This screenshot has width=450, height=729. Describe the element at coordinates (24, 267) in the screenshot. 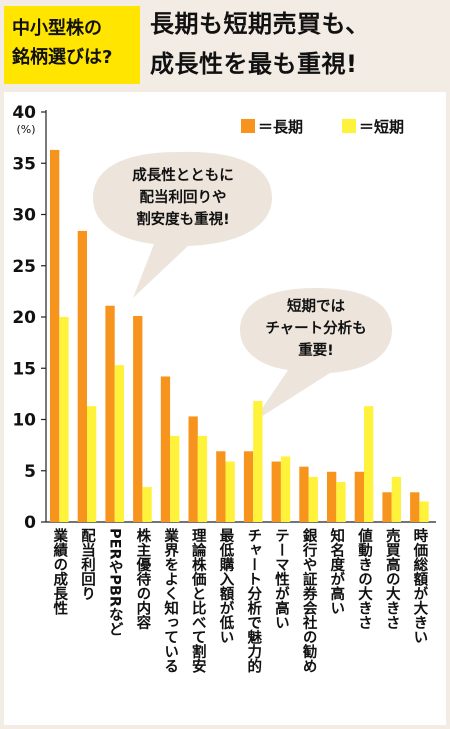

I see `y-tick-label: 25` at that location.